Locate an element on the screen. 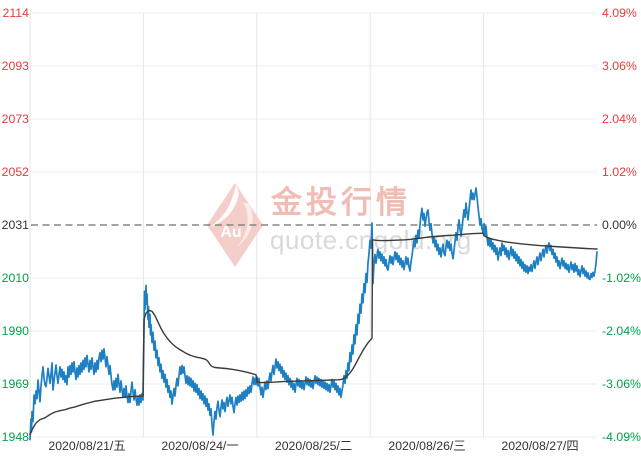 The height and width of the screenshot is (457, 641). watermark-logo-swoosh-icon is located at coordinates (224, 206).